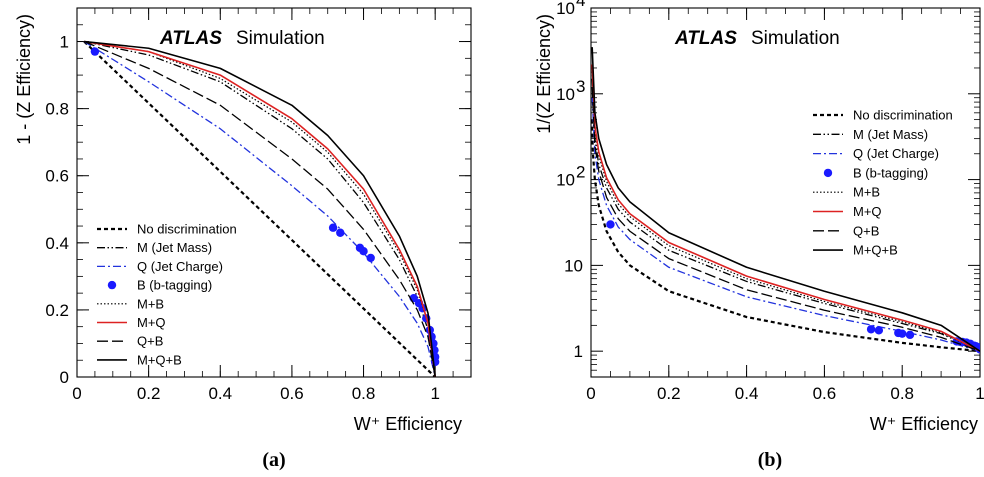  What do you see at coordinates (544, 74) in the screenshot?
I see `y-axis-title: 1/(Z Efficiency)` at bounding box center [544, 74].